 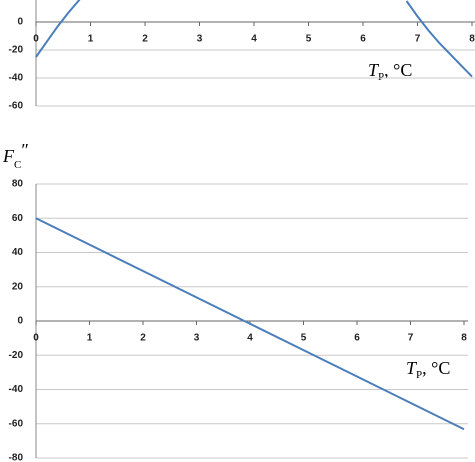 What do you see at coordinates (18, 218) in the screenshot?
I see `y-tick-label: 60` at bounding box center [18, 218].